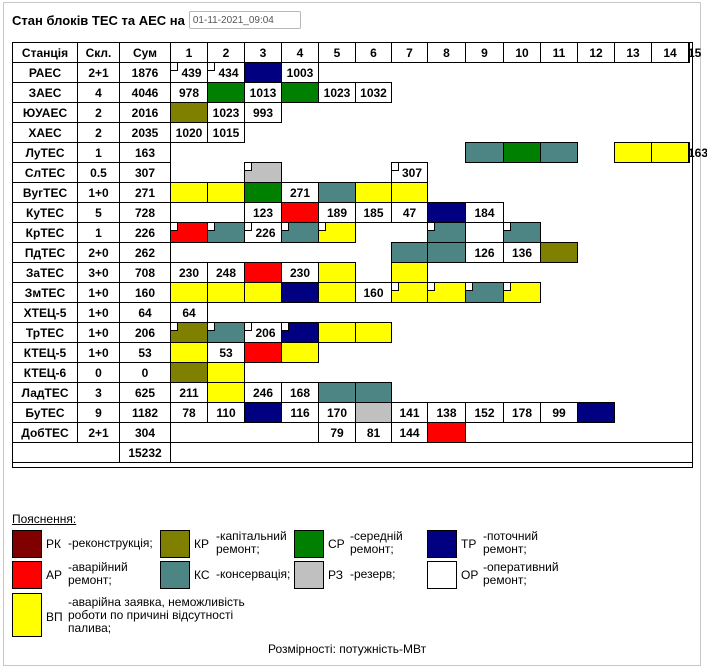 Image resolution: width=707 pixels, height=669 pixels. I want to click on page-title: Стан блоків ТЕС та АЕС на, so click(98, 20).